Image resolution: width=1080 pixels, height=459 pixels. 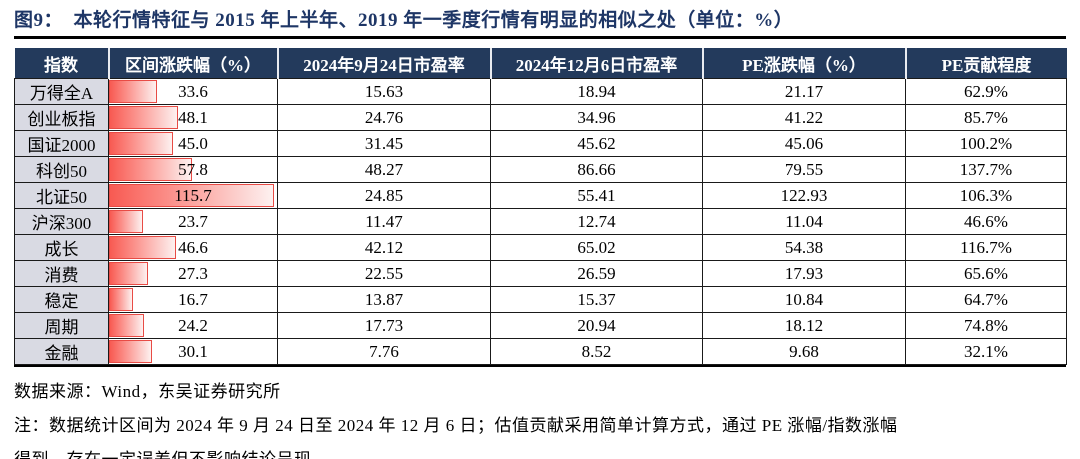 What do you see at coordinates (384, 117) in the screenshot?
I see `value-cell: 24.76` at bounding box center [384, 117].